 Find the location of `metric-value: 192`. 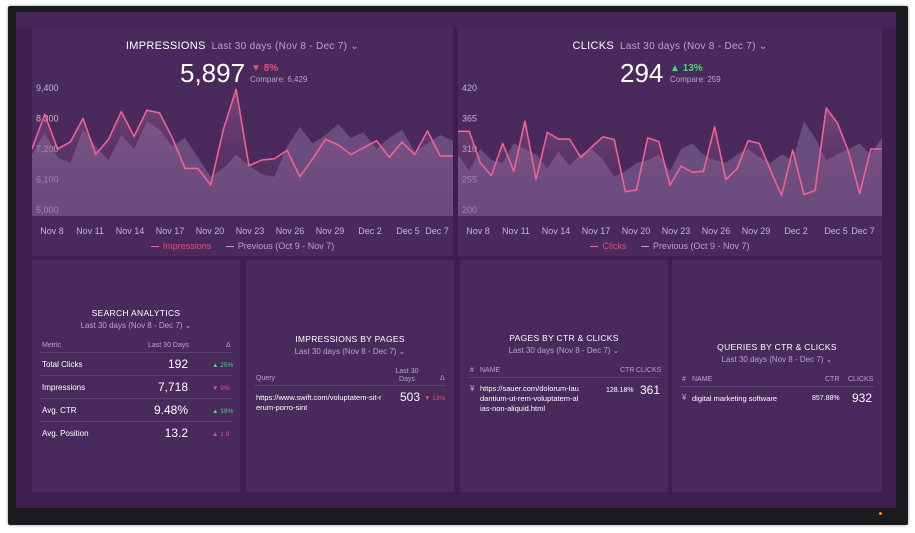

metric-value: 192 is located at coordinates (177, 364).